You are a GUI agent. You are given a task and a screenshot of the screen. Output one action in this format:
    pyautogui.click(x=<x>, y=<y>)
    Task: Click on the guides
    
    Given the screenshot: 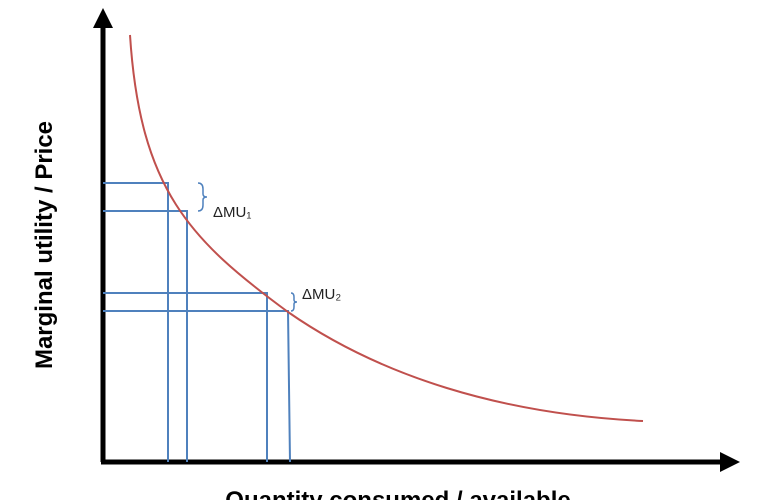 What is the action you would take?
    pyautogui.click(x=197, y=322)
    